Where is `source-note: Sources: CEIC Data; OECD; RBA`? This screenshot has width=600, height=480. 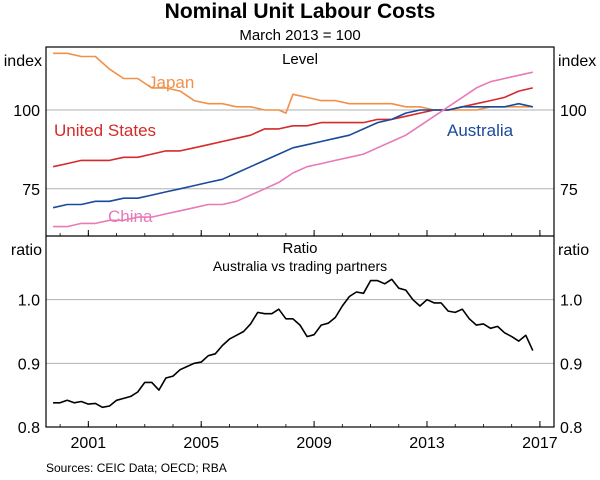
source-note: Sources: CEIC Data; OECD; RBA is located at coordinates (136, 468).